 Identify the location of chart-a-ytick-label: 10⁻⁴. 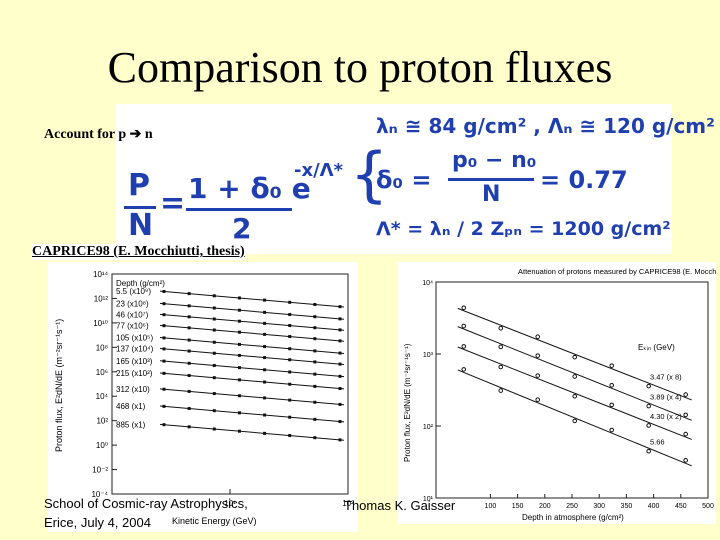
(99, 494).